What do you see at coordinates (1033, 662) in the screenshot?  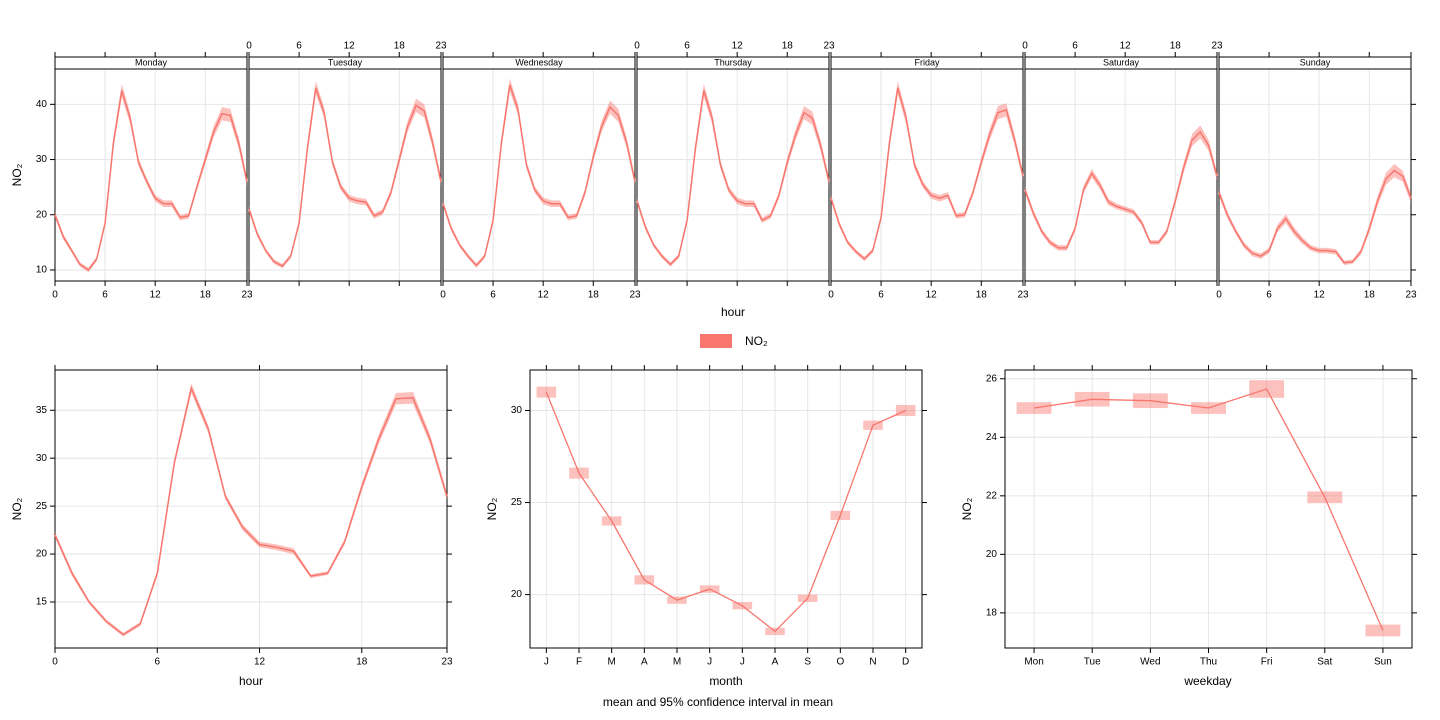 I see `x-tick-label: Mon` at bounding box center [1033, 662].